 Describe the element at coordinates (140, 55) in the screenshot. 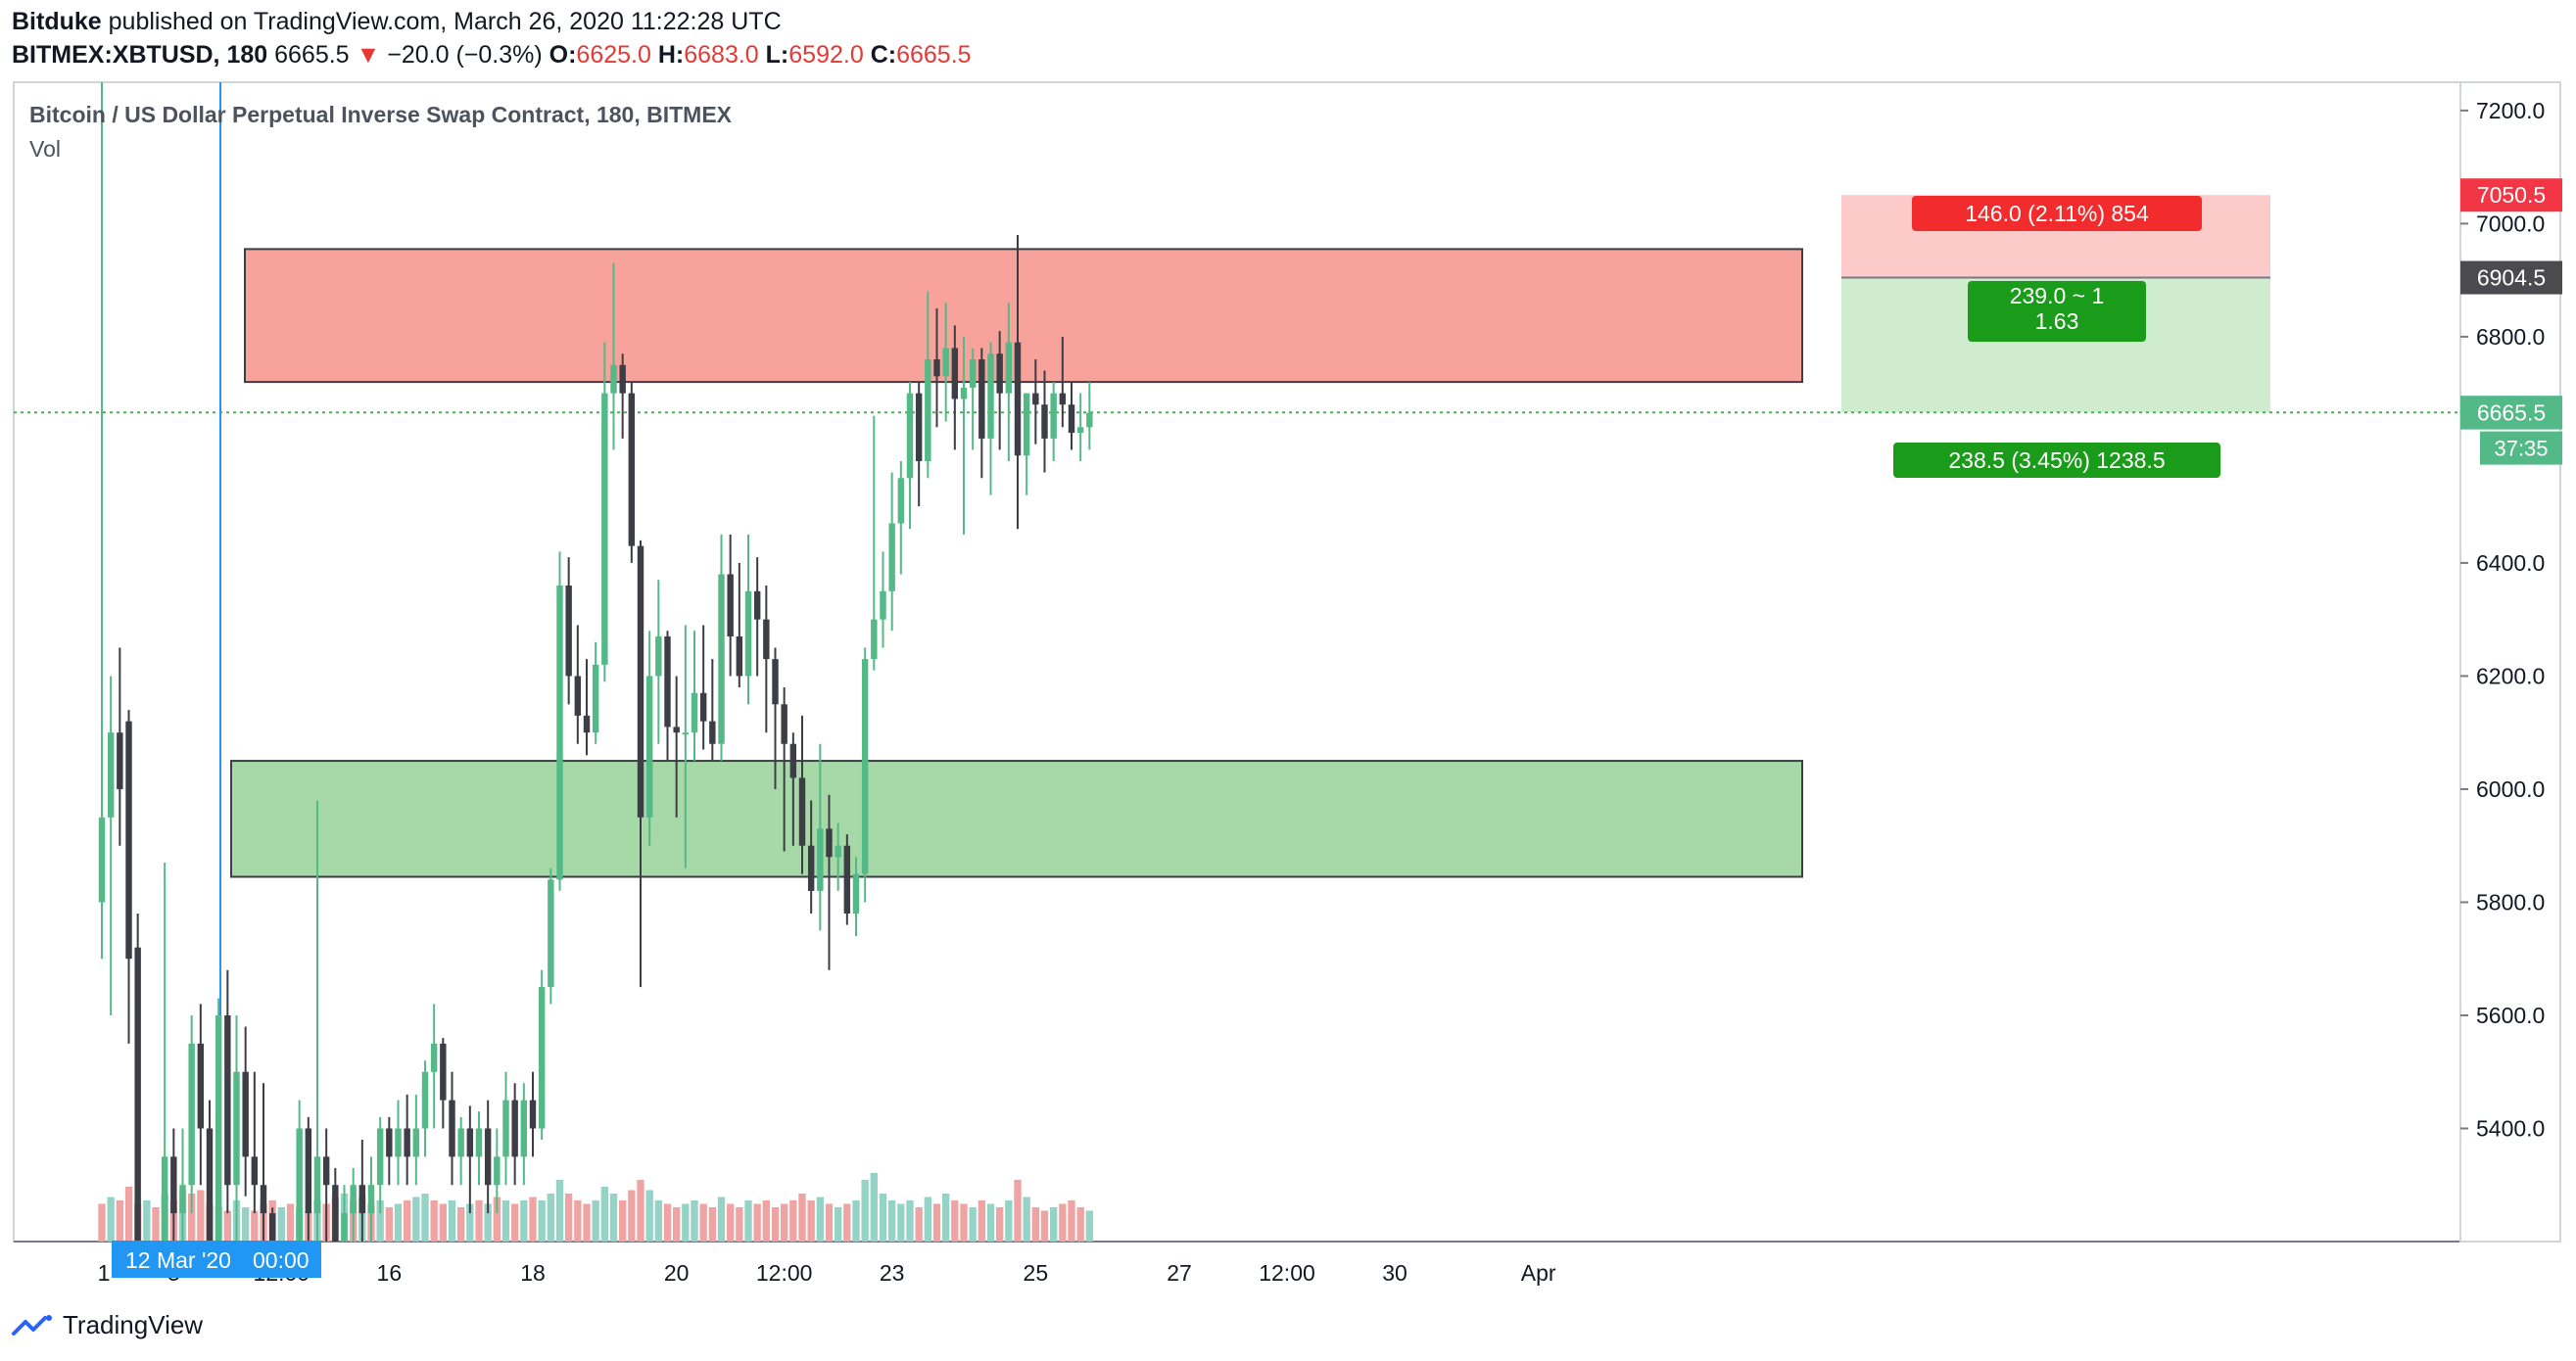

I see `symbol-label: BITMEX:XBTUSD, 180` at that location.